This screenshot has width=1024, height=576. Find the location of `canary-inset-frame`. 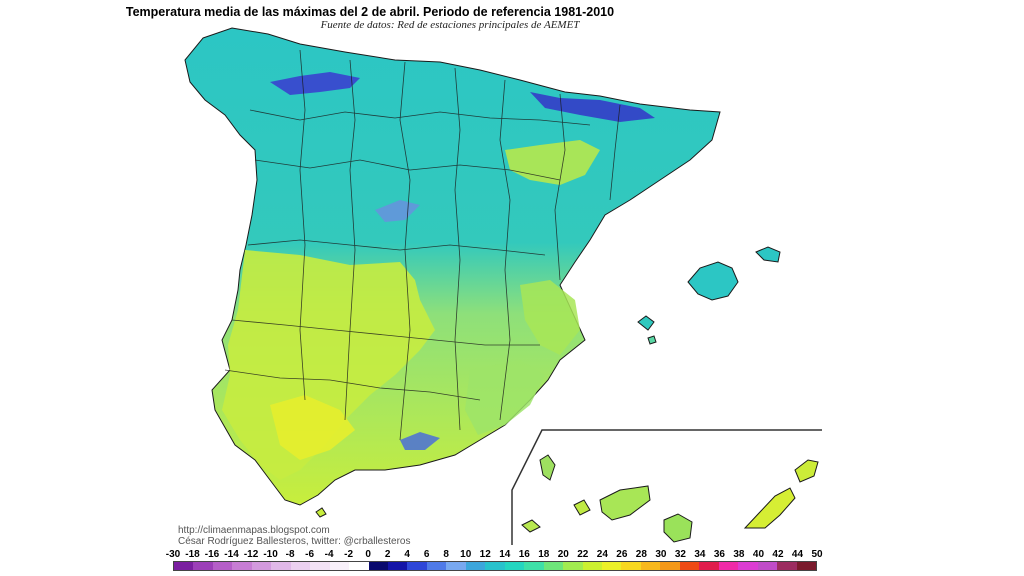

canary-inset-frame is located at coordinates (666, 487).